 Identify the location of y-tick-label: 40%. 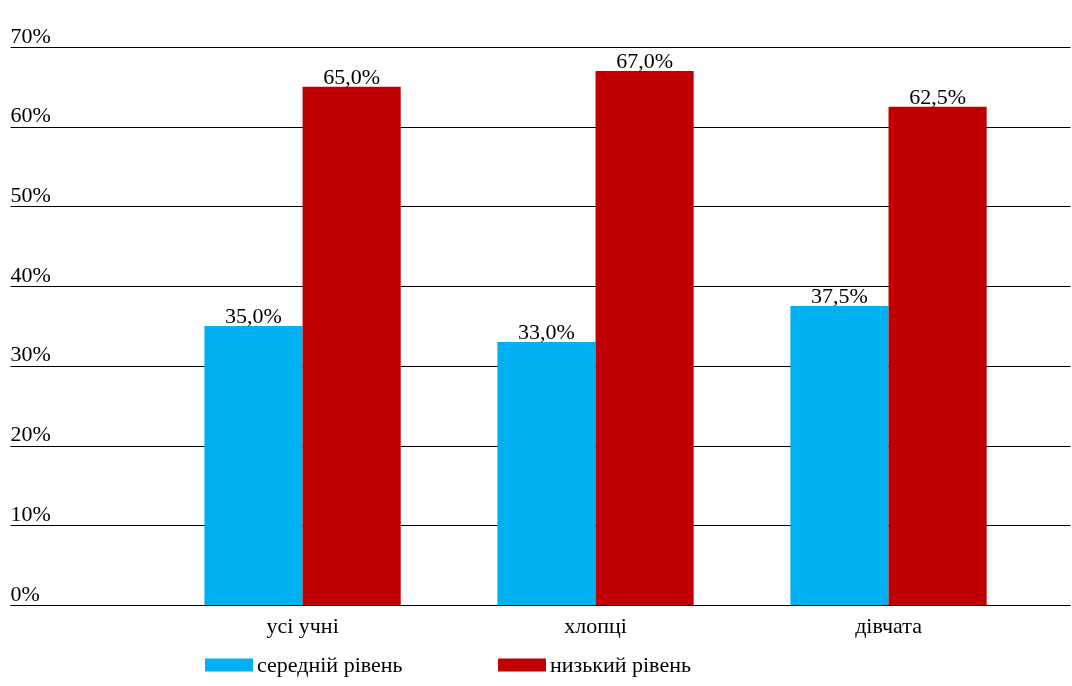
(30, 274).